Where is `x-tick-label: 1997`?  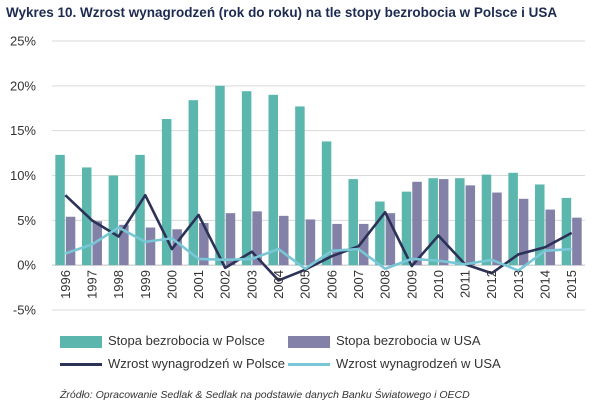
x-tick-label: 1997 is located at coordinates (91, 284).